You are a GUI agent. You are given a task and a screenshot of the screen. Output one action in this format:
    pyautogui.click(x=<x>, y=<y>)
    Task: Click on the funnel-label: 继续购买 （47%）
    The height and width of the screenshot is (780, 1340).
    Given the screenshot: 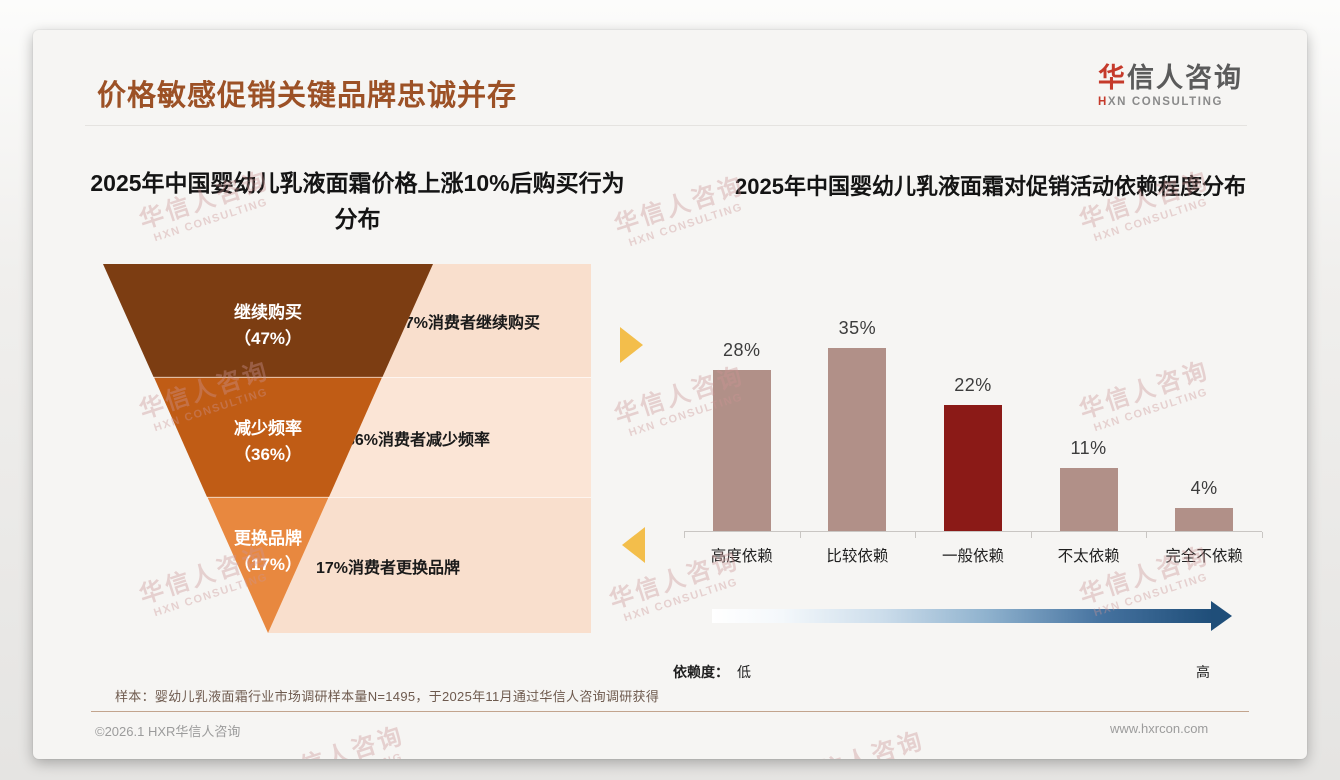 What is the action you would take?
    pyautogui.click(x=268, y=326)
    